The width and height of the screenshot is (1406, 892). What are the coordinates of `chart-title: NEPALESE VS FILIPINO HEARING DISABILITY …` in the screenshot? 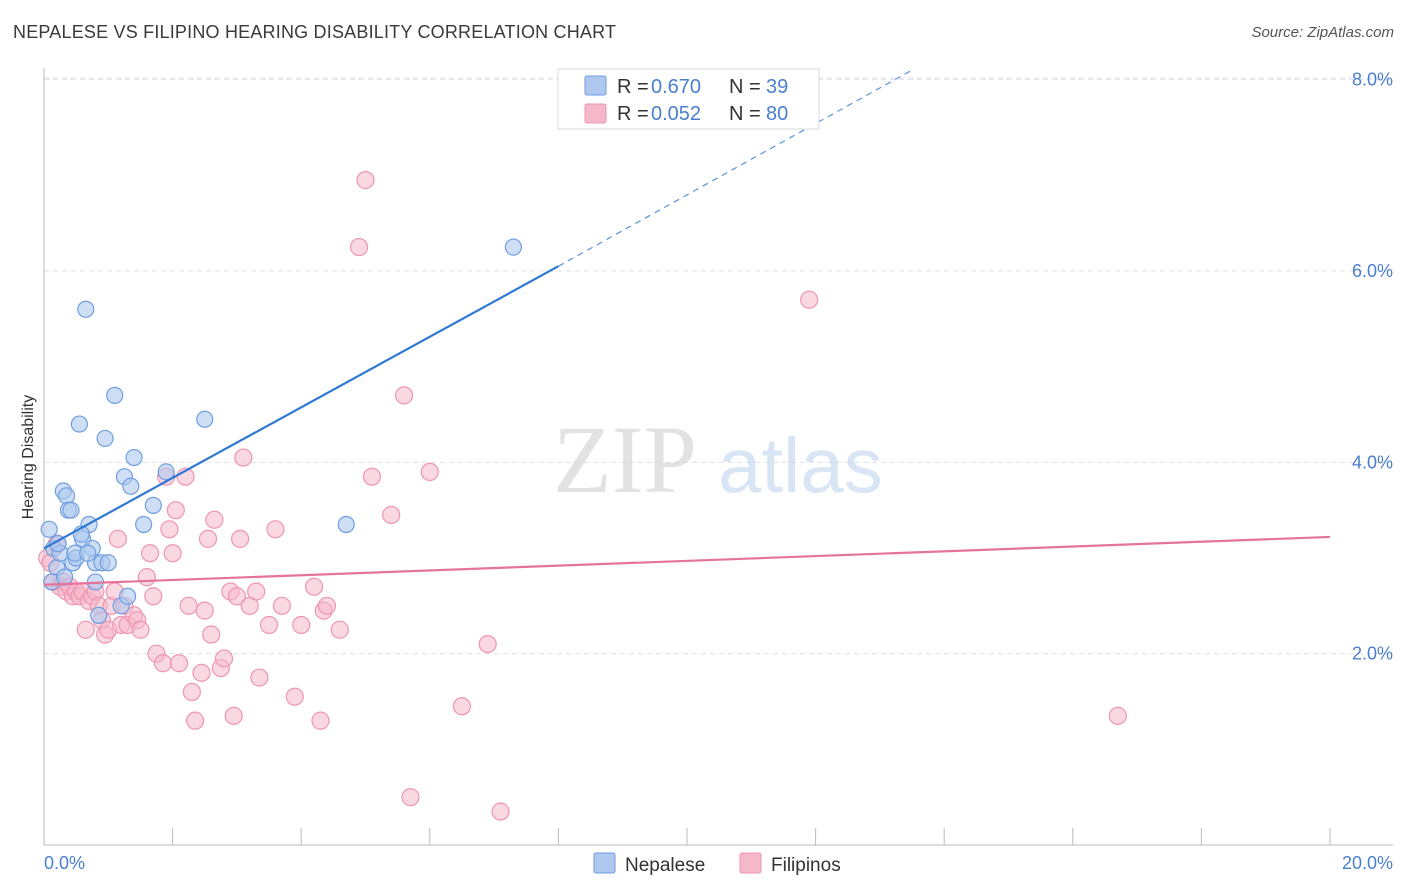 It's located at (315, 32).